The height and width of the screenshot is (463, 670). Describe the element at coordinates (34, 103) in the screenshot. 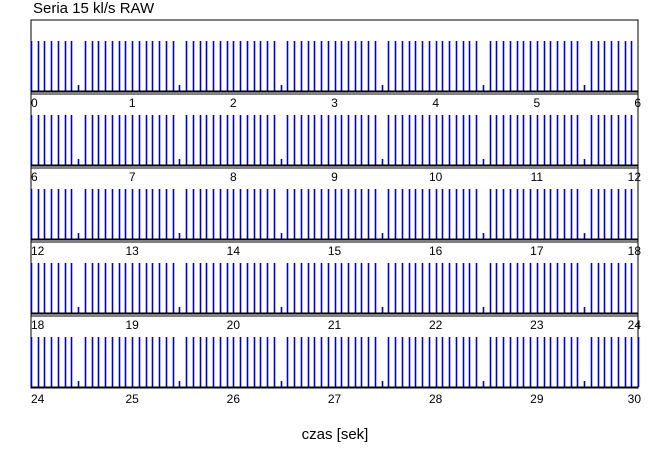

I see `tick-label: 0` at that location.